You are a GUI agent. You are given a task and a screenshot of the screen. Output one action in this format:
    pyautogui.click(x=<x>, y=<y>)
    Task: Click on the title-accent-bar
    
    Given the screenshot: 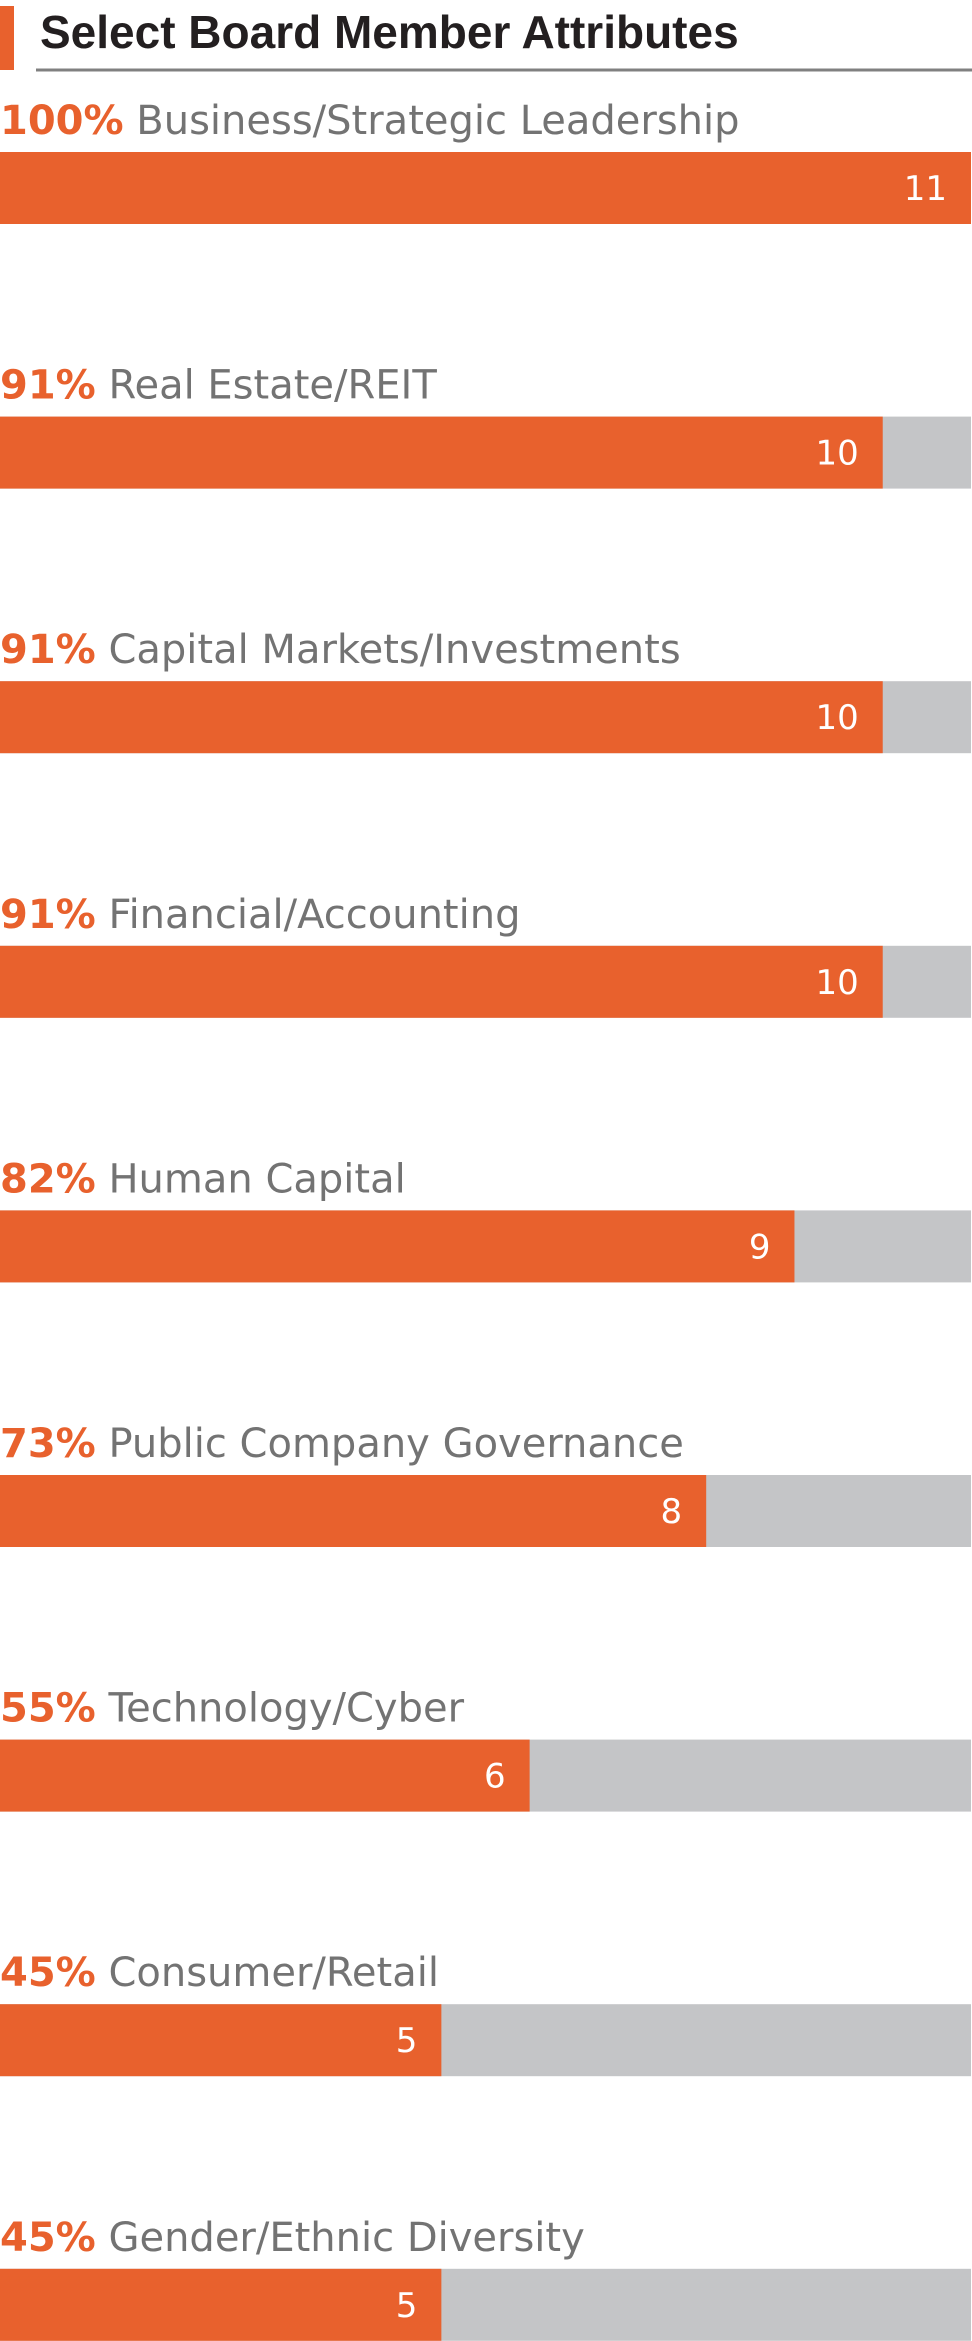 What is the action you would take?
    pyautogui.click(x=7, y=38)
    